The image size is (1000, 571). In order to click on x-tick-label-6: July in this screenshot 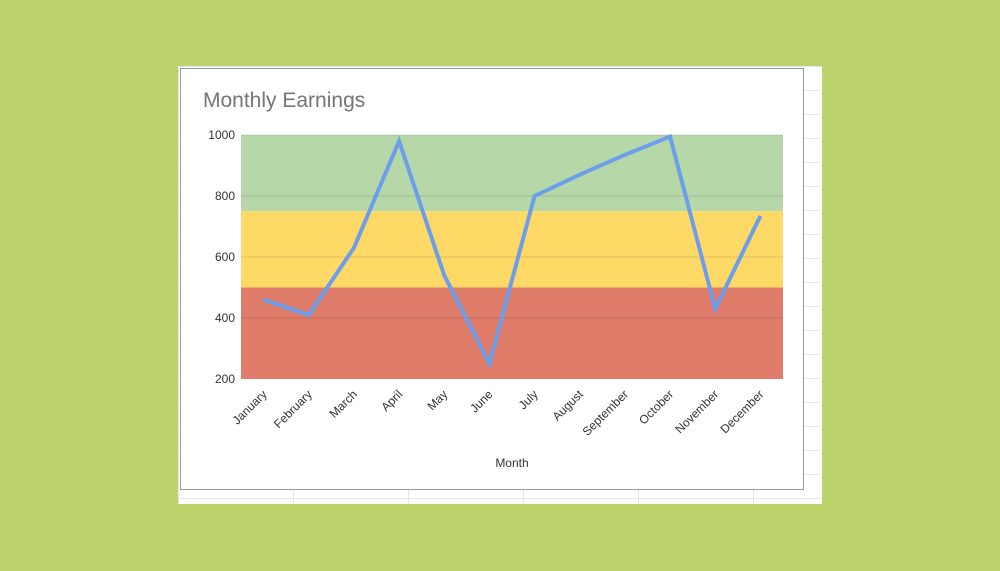, I will do `click(528, 399)`.